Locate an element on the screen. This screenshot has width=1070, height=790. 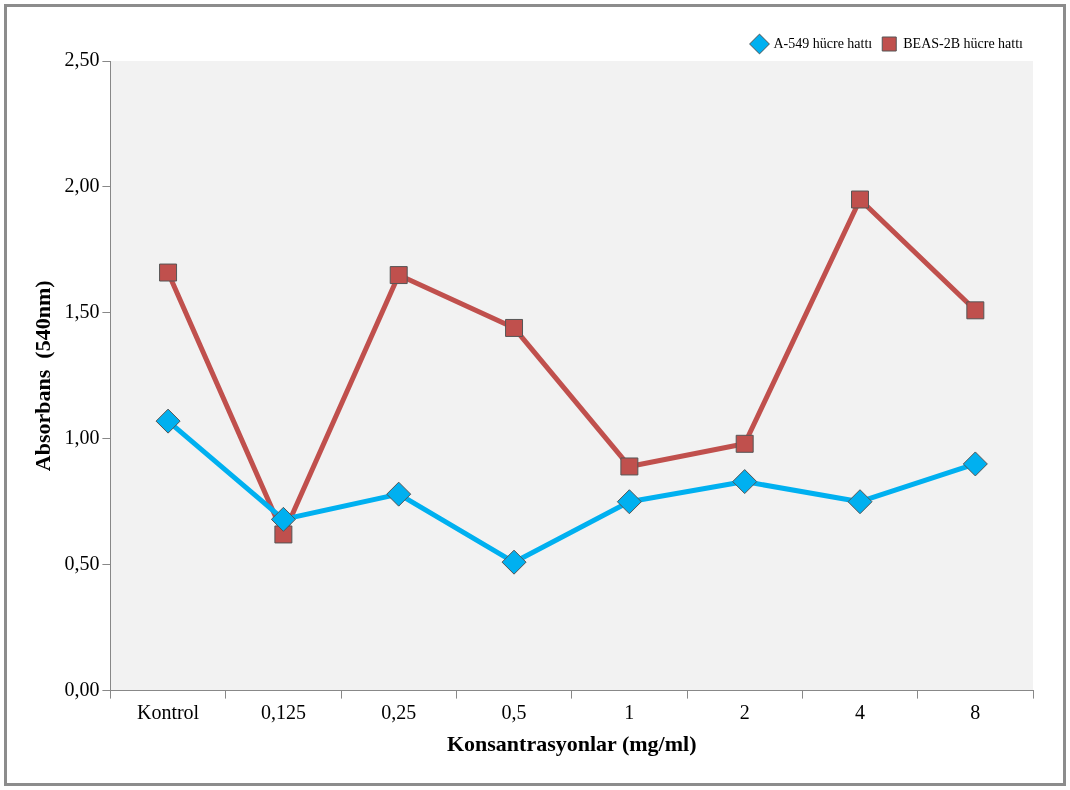
y-tick-label: 1,00 is located at coordinates (82, 437).